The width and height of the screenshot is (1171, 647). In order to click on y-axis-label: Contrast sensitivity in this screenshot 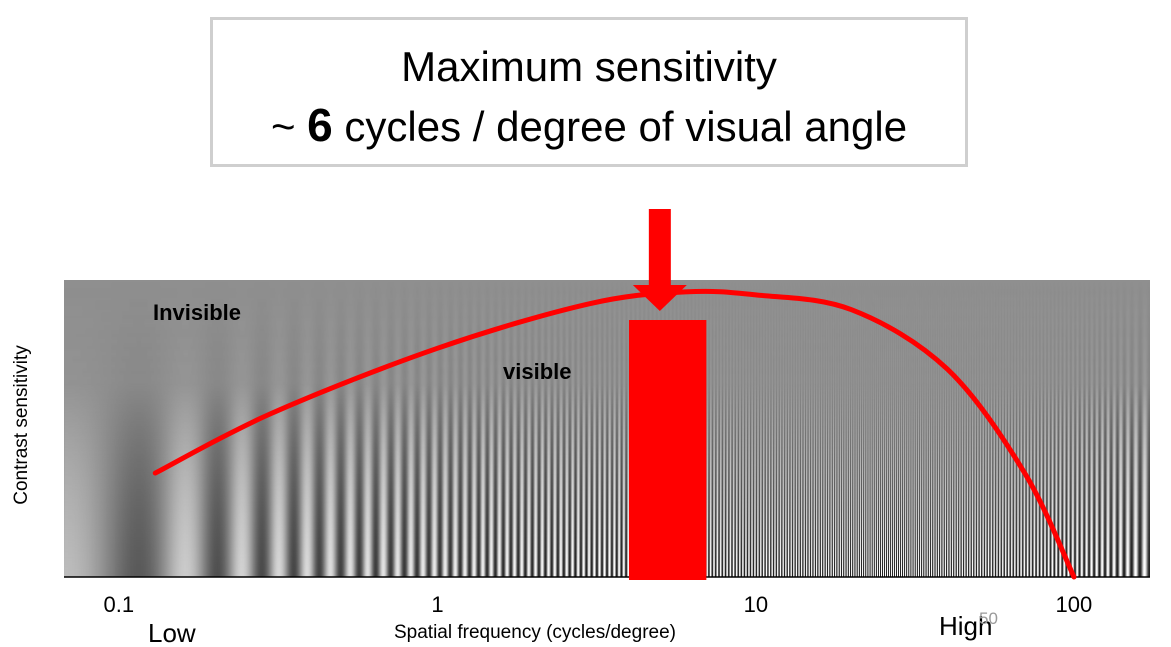, I will do `click(21, 425)`.